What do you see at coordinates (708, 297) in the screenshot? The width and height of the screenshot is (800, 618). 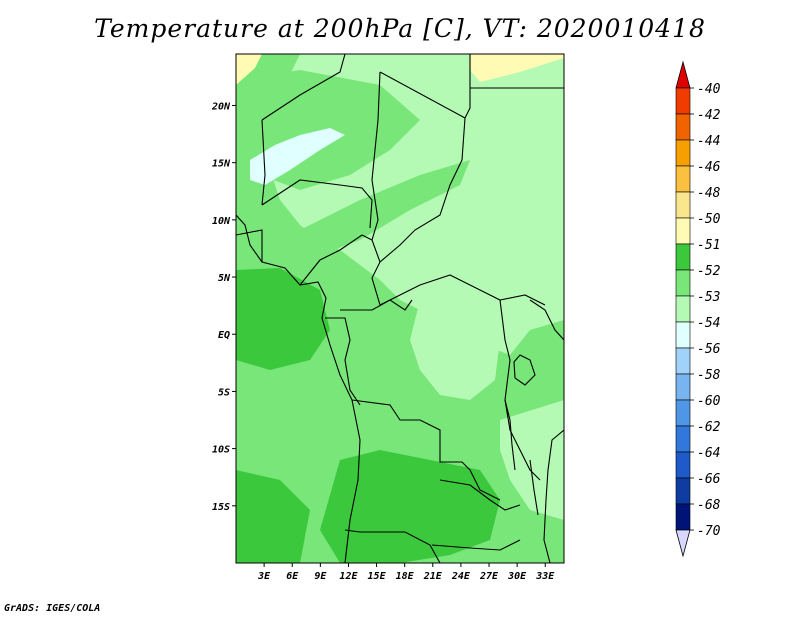 I see `legend-label: -53` at bounding box center [708, 297].